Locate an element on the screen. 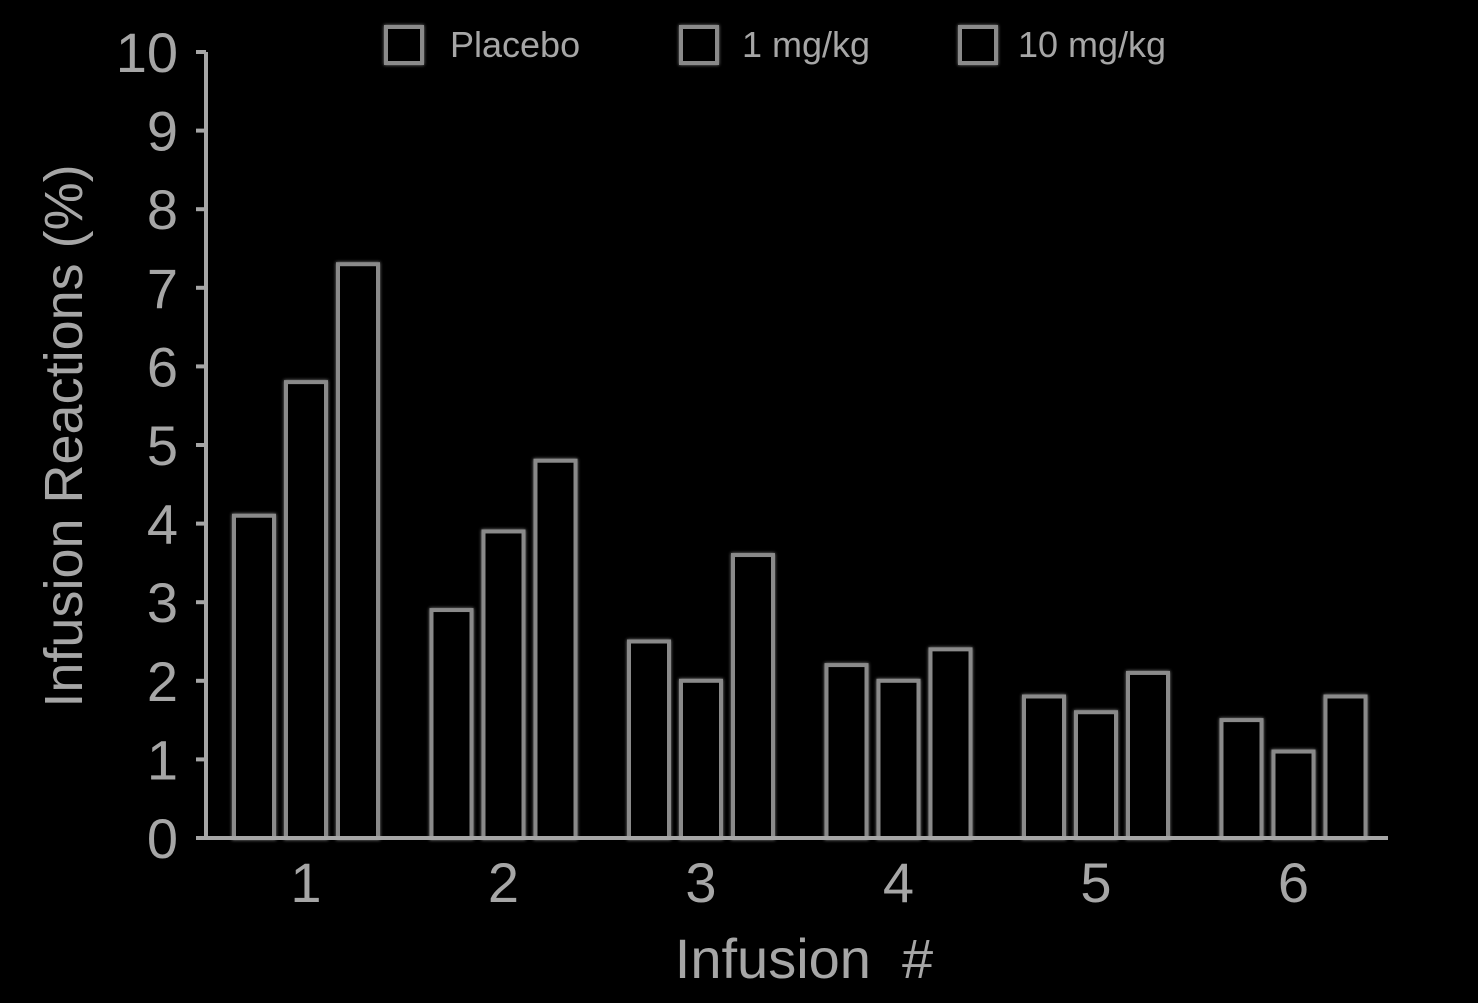  y-tick-label: 9 is located at coordinates (162, 131).